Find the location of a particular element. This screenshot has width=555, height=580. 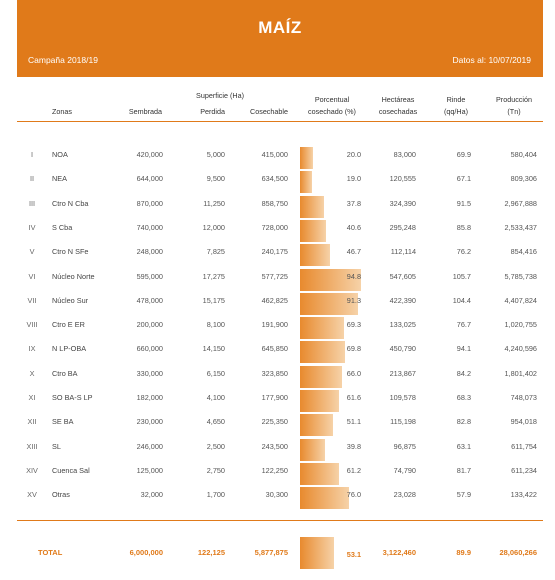

hectareas-value: 112,114 is located at coordinates (403, 252).